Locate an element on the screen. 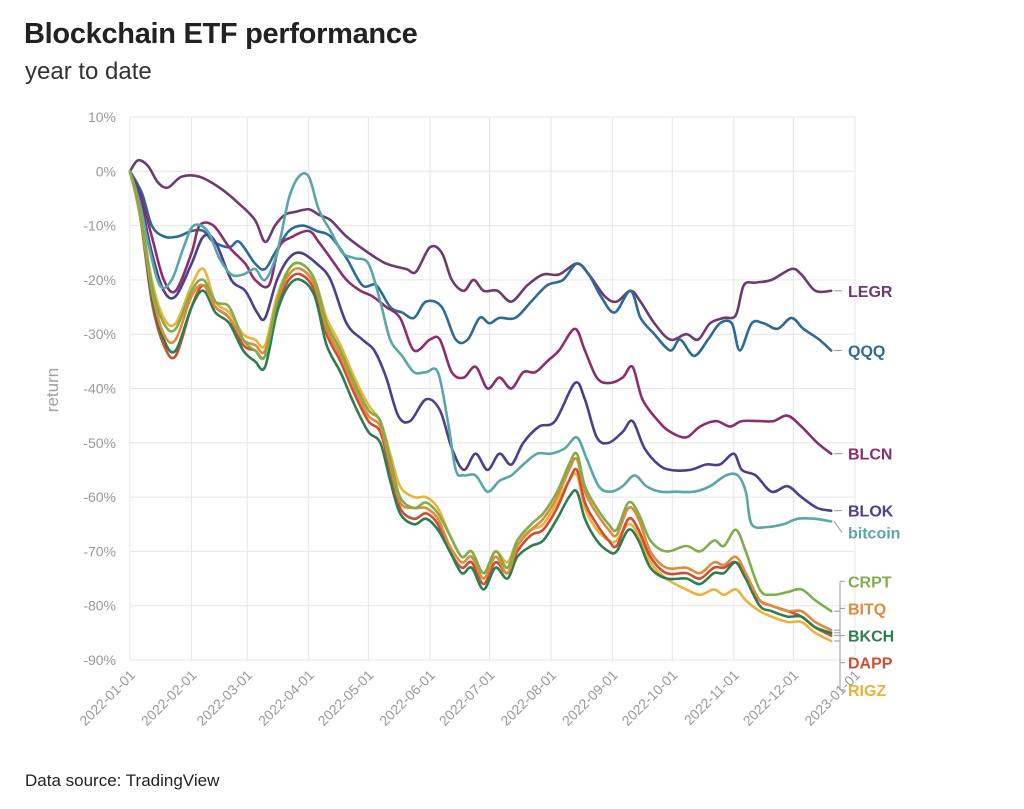  y-tick-label: -80% is located at coordinates (99, 606).